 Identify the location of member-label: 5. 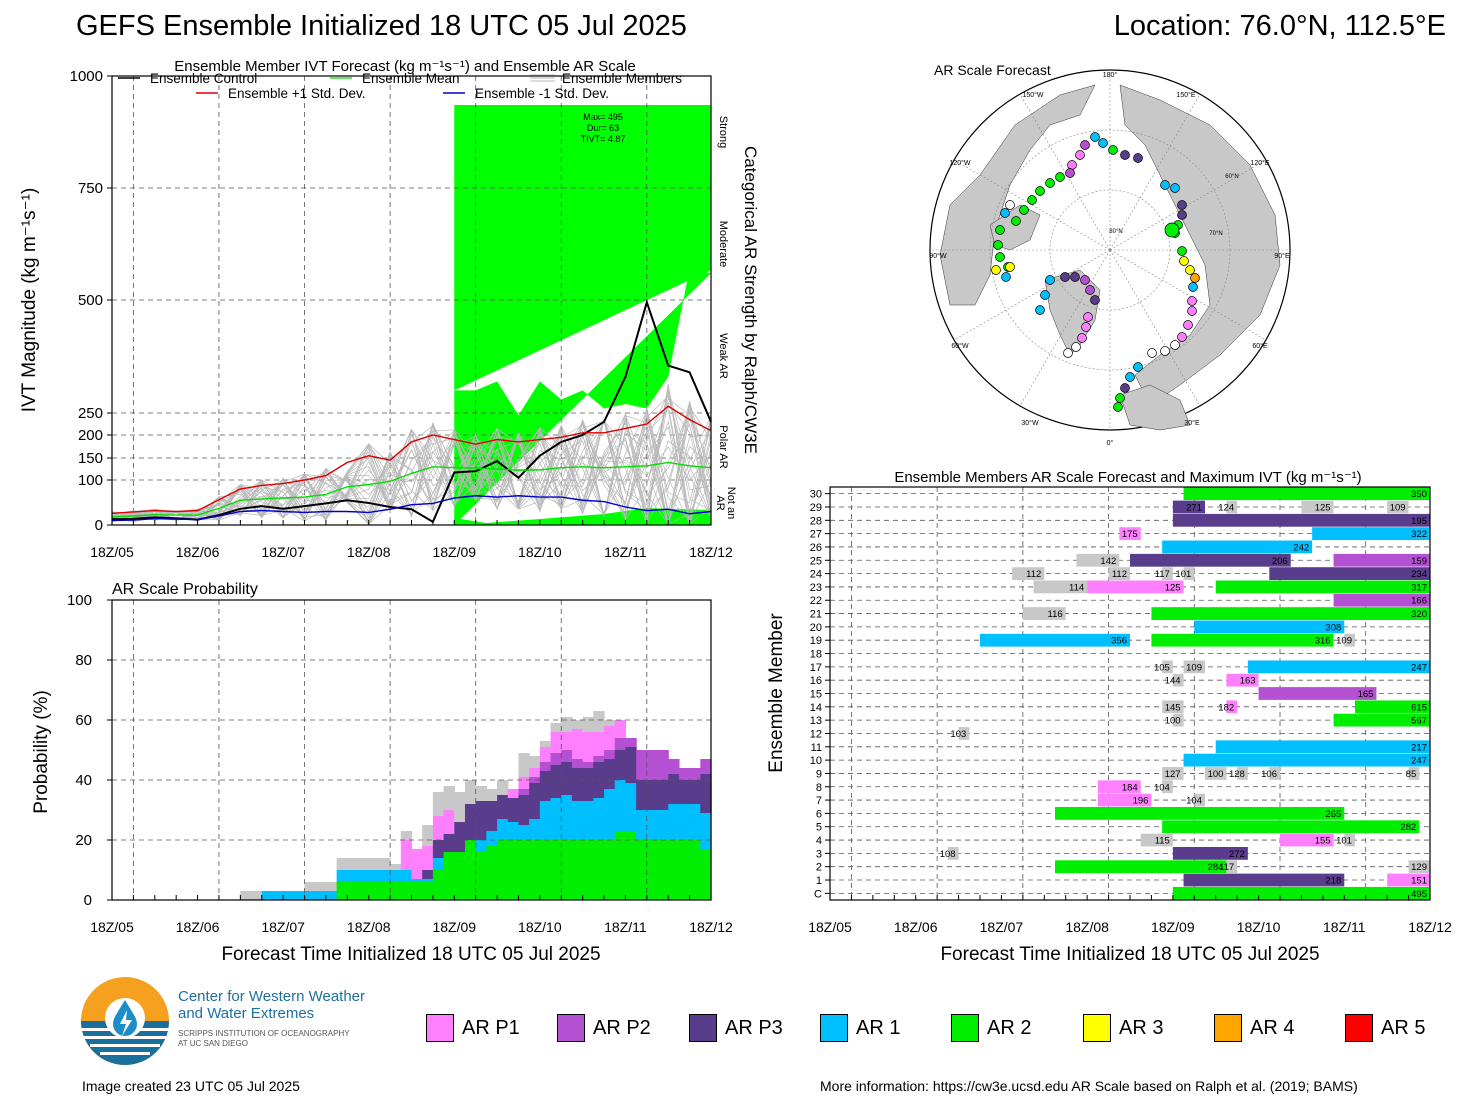
(819, 828).